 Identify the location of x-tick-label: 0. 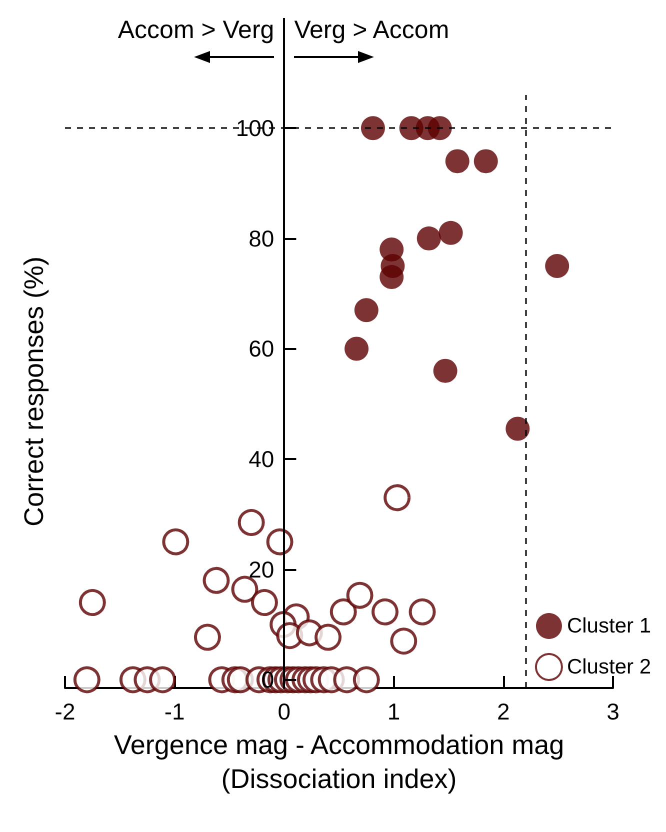
(284, 711).